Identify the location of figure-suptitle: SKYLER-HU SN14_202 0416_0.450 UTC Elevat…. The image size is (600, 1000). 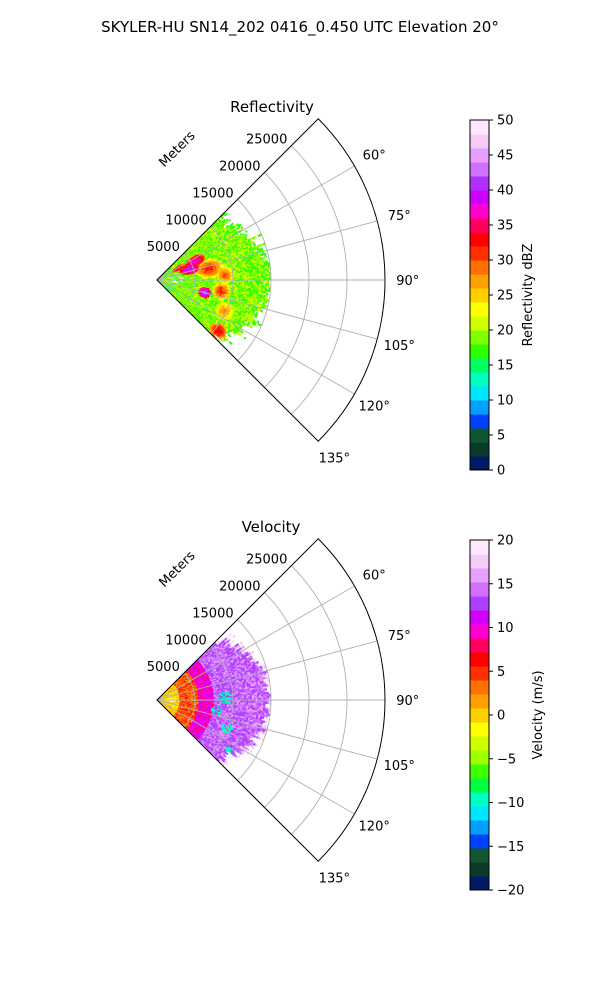
(300, 27).